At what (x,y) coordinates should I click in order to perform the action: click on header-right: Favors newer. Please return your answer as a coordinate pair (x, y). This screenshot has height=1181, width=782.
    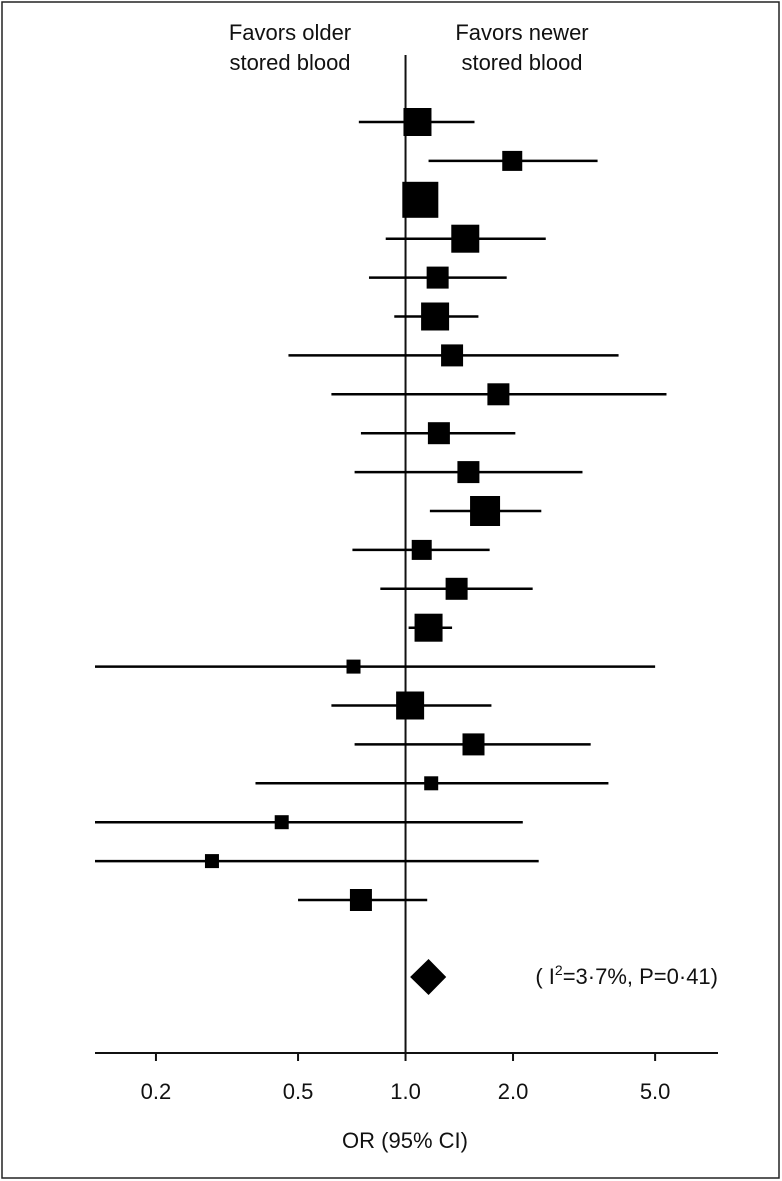
    Looking at the image, I should click on (521, 32).